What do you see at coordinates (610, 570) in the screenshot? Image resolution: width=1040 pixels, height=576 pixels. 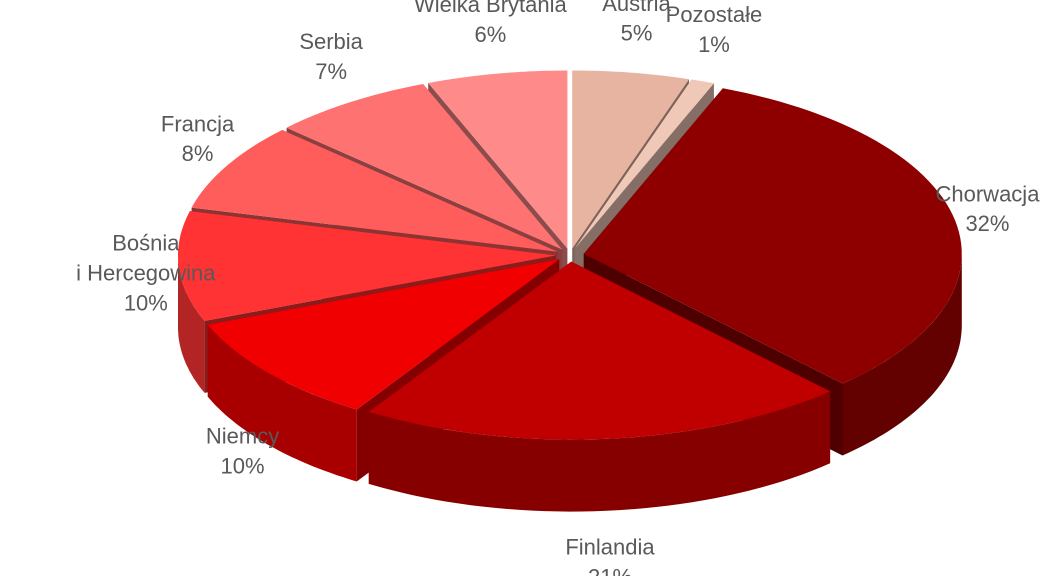 I see `value-label: 21%` at bounding box center [610, 570].